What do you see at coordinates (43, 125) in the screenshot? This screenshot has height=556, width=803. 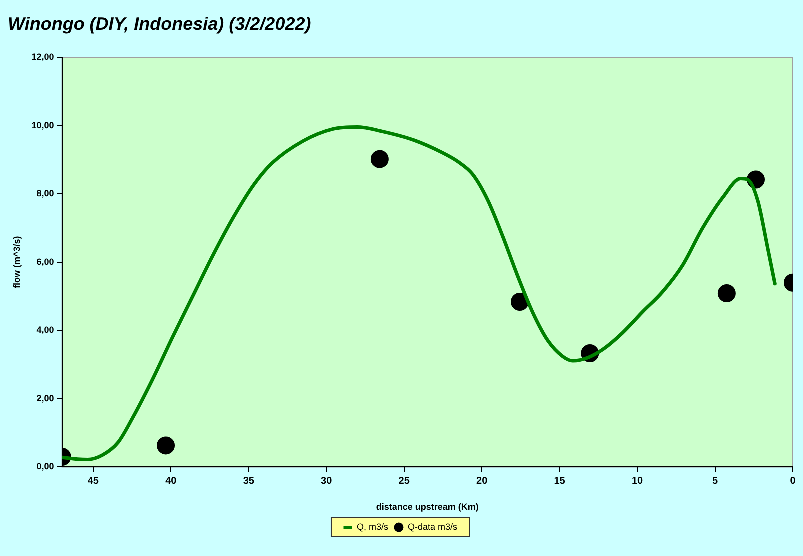 I see `y-tick-label: 10,00` at bounding box center [43, 125].